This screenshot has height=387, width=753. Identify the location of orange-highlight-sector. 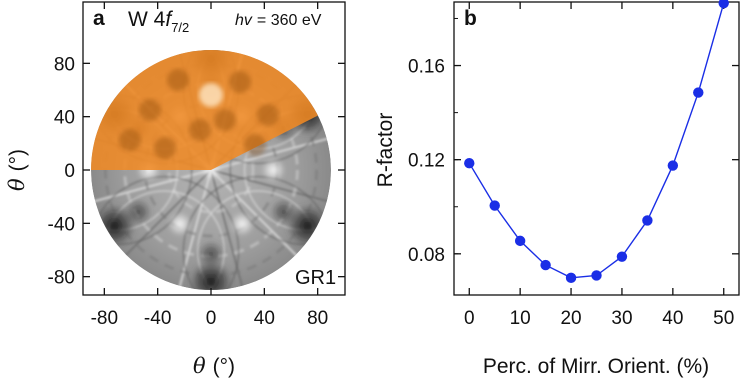
(205, 110).